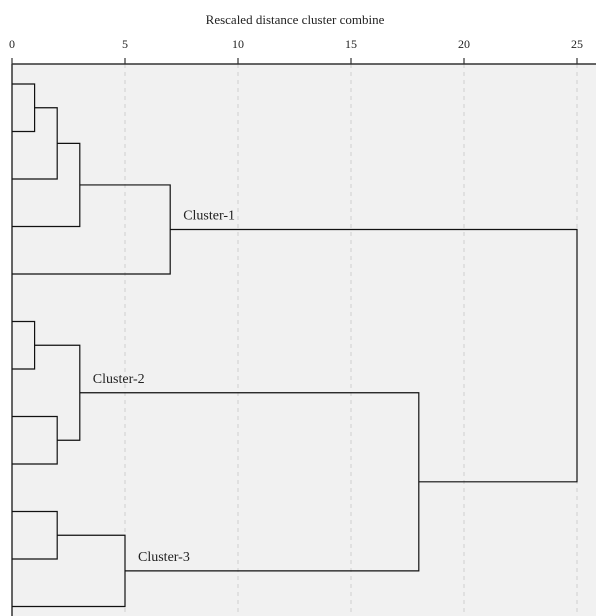  What do you see at coordinates (464, 44) in the screenshot?
I see `x-tick-label: 20` at bounding box center [464, 44].